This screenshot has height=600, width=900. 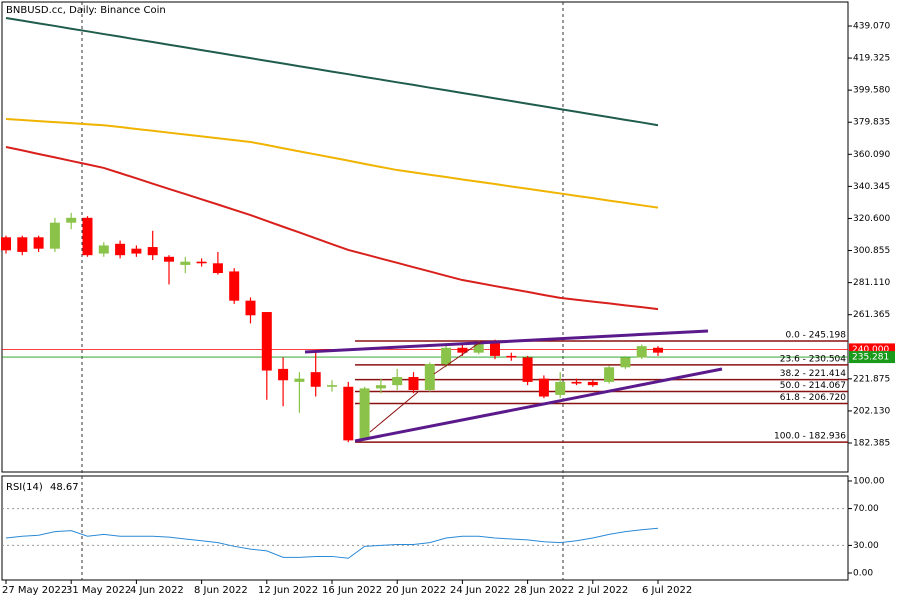 I want to click on y-tick-label: 30.00, so click(x=866, y=546).